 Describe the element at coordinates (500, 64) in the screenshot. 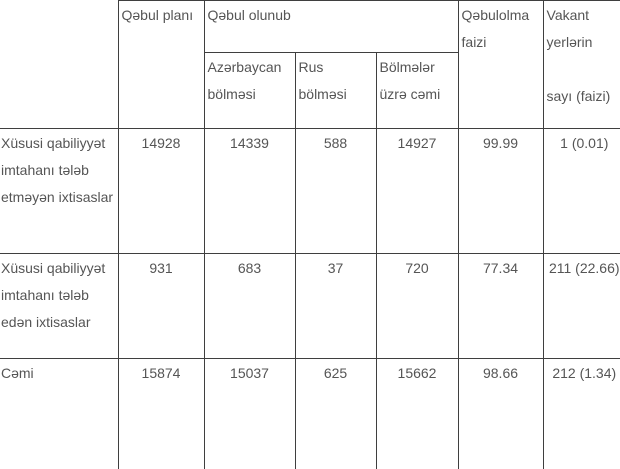

I see `column-header-qebulolma-faizi: Qəbulolma faizi` at that location.